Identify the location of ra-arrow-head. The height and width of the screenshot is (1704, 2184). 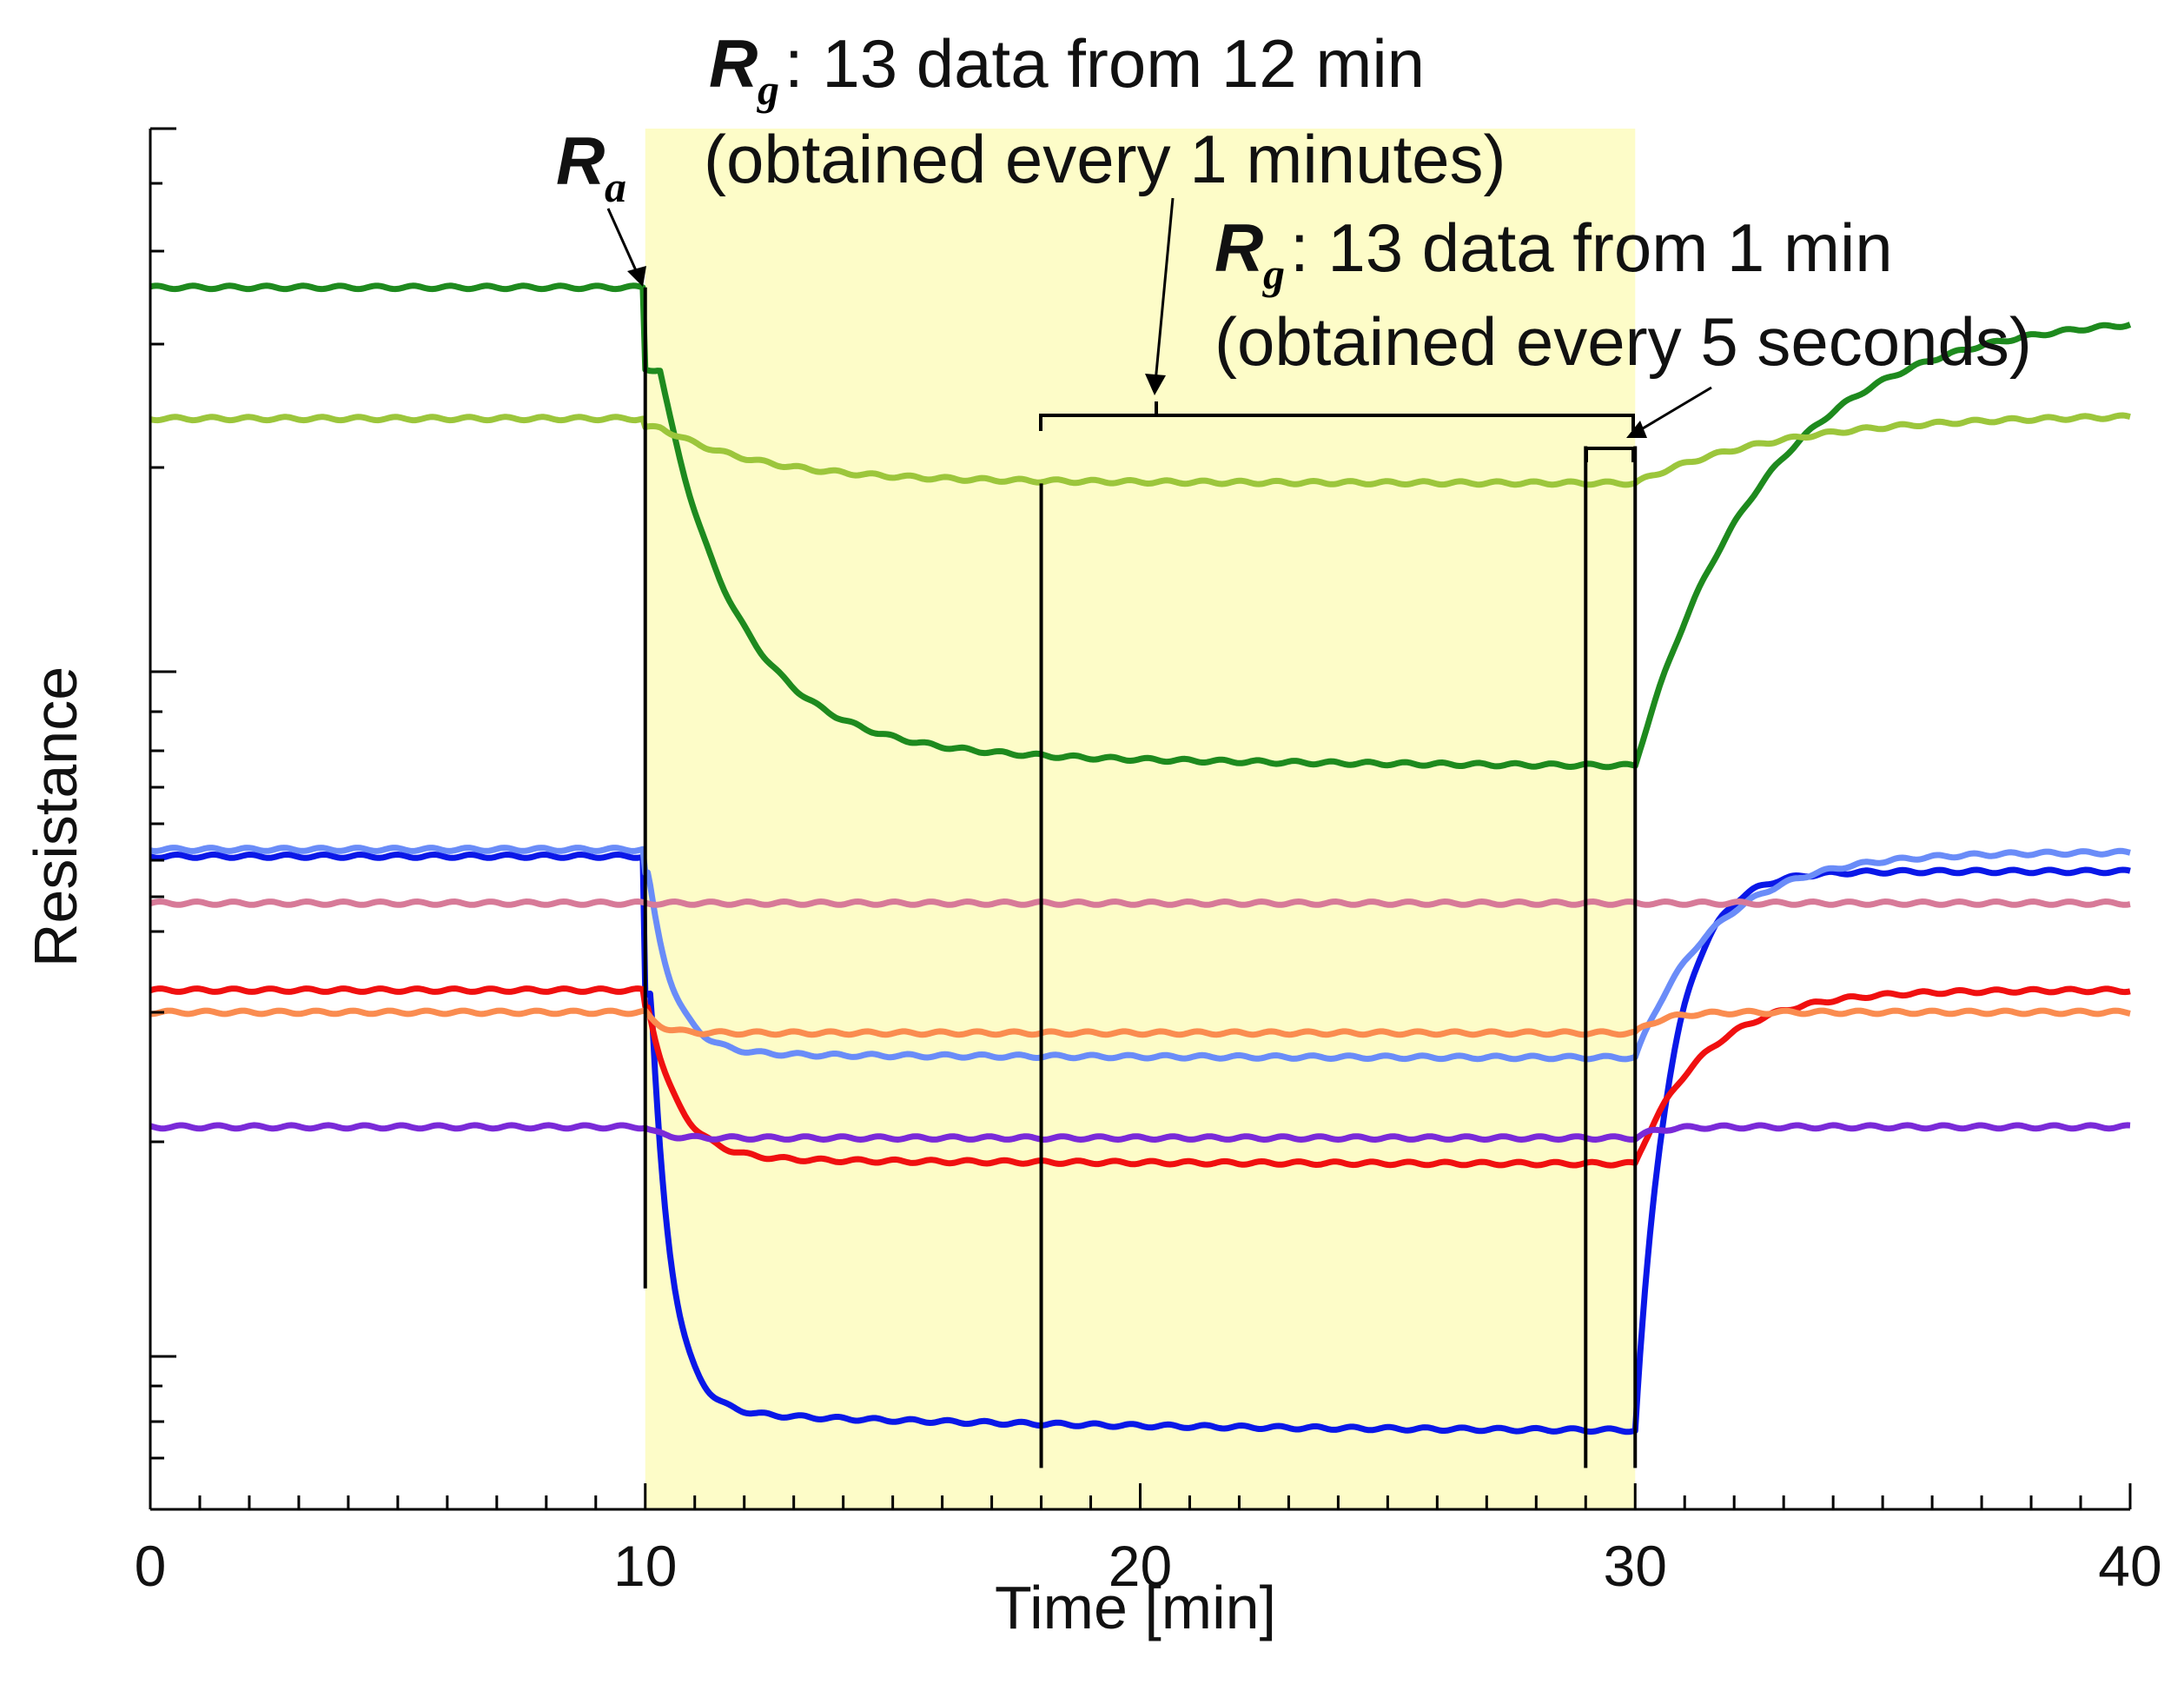
(636, 276).